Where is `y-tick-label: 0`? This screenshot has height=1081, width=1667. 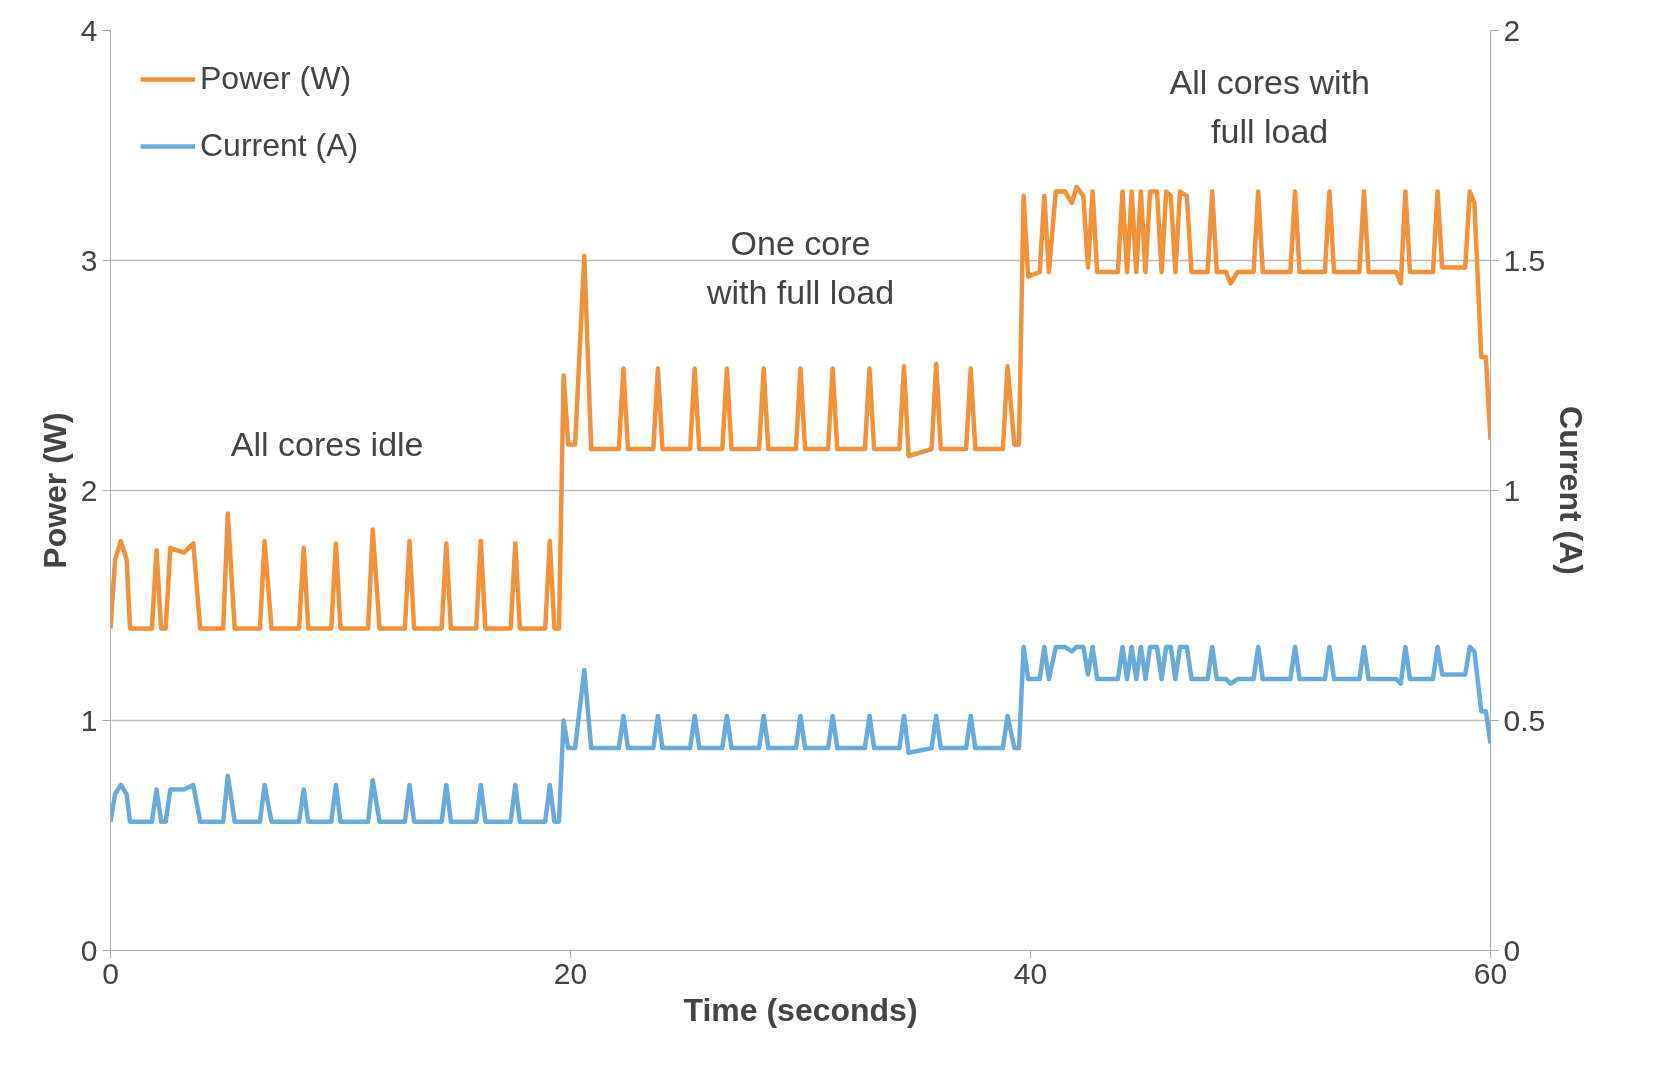
y-tick-label: 0 is located at coordinates (89, 950).